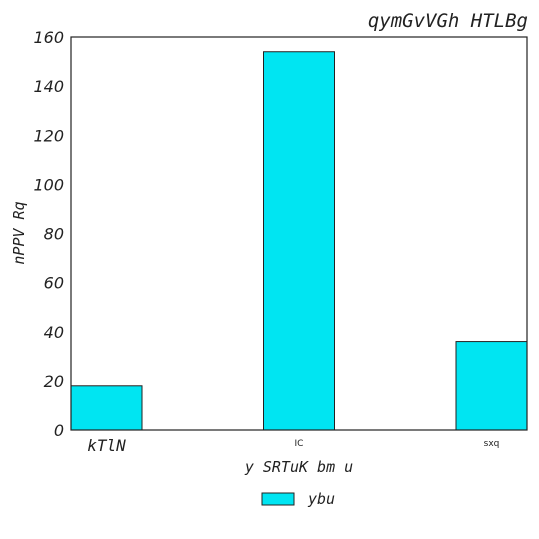 The image size is (539, 539). I want to click on y-tick-label: 0, so click(59, 430).